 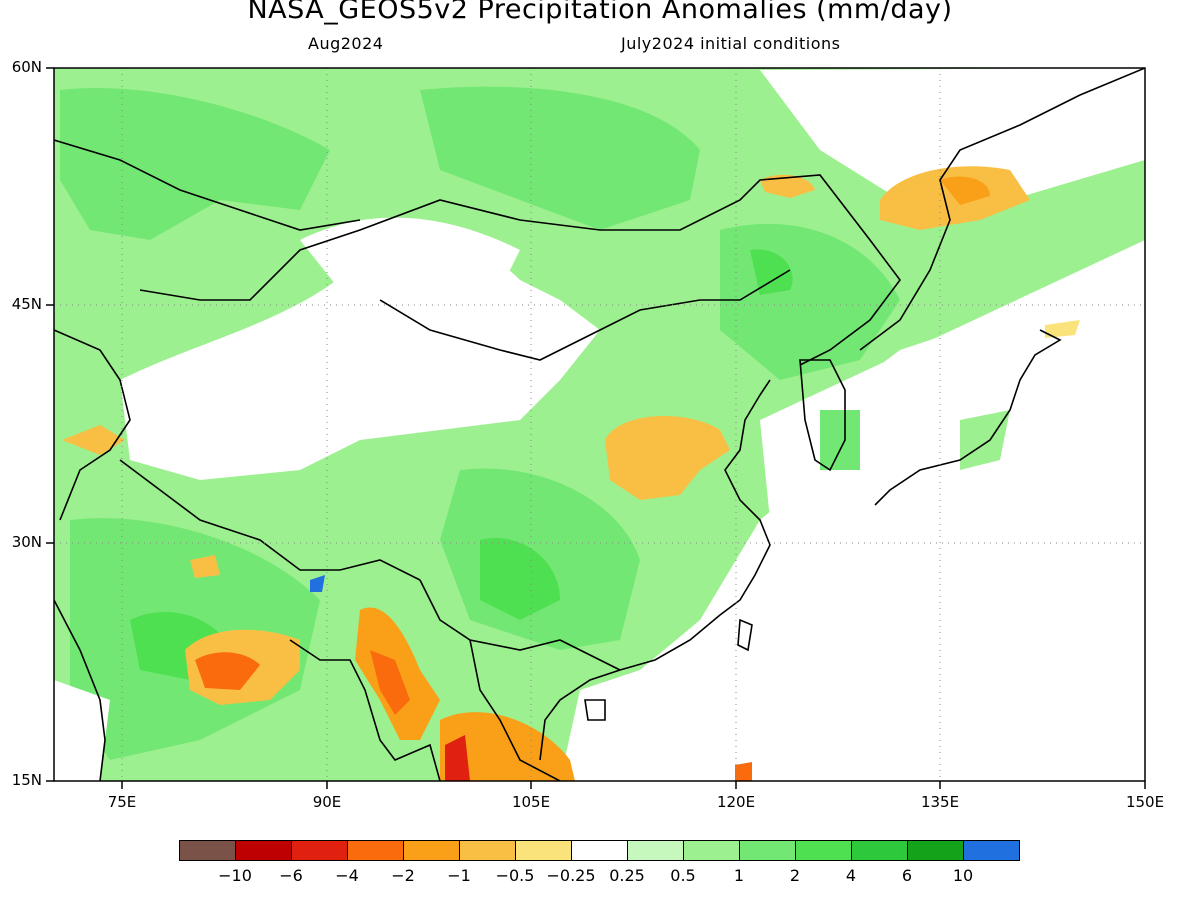 What do you see at coordinates (736, 802) in the screenshot?
I see `lon-label-120e: 120E` at bounding box center [736, 802].